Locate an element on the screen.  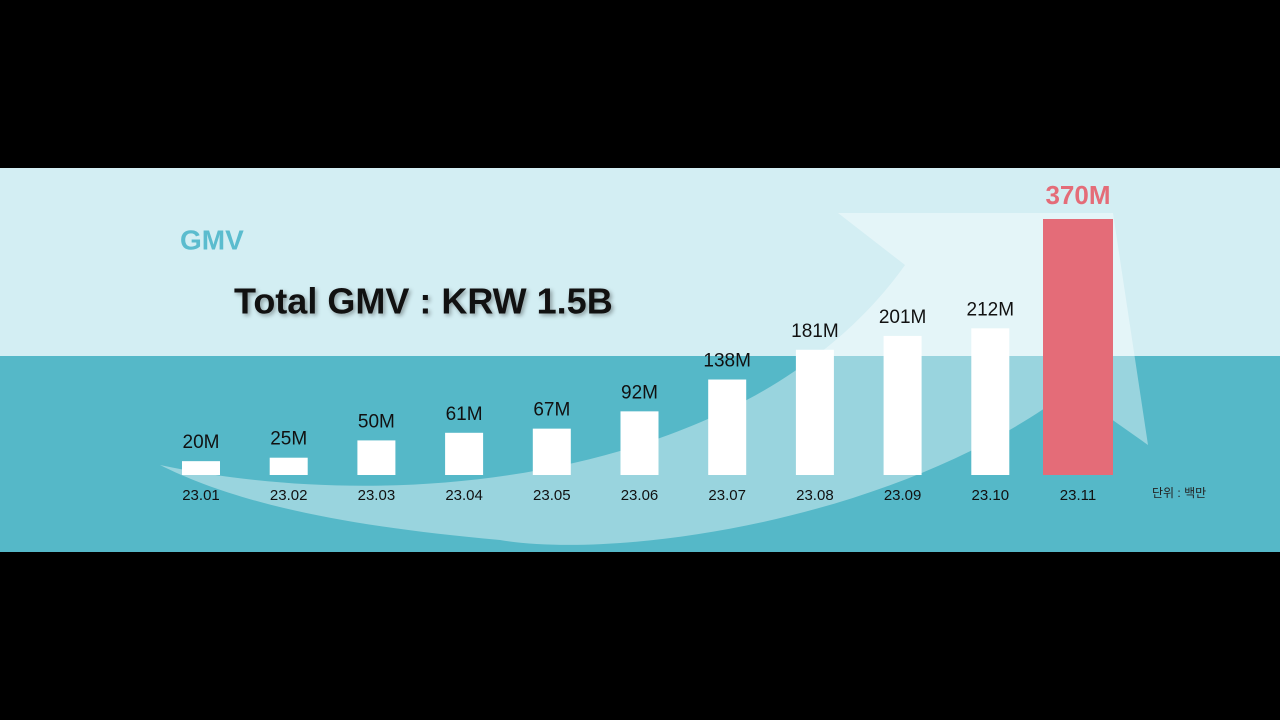
x-tick-label: 23.11 is located at coordinates (1078, 495).